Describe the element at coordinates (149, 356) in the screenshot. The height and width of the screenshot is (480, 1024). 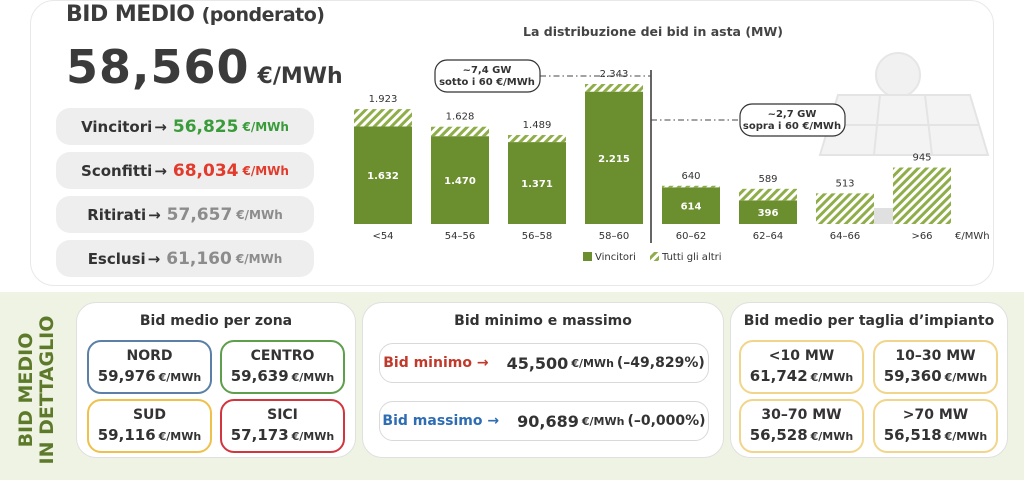
I see `zone-name: NORD` at that location.